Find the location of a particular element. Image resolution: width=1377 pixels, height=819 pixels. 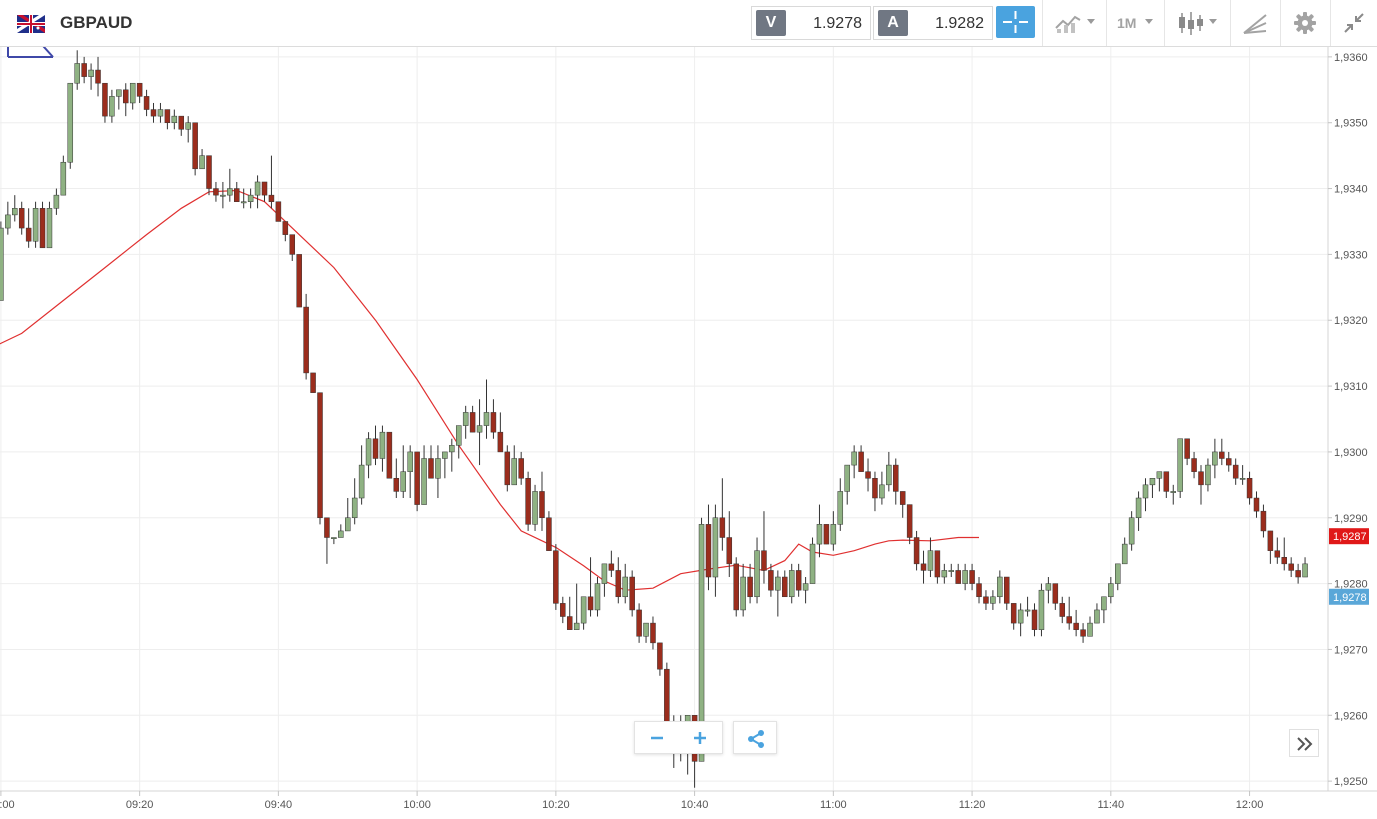

time-tick-label: 11:40 is located at coordinates (1110, 805).